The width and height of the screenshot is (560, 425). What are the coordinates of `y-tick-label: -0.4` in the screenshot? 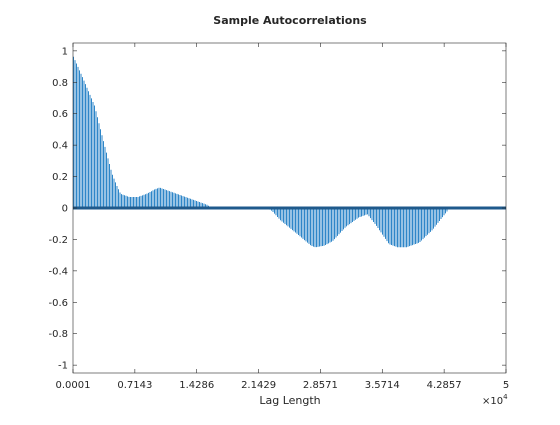 It's located at (58, 271).